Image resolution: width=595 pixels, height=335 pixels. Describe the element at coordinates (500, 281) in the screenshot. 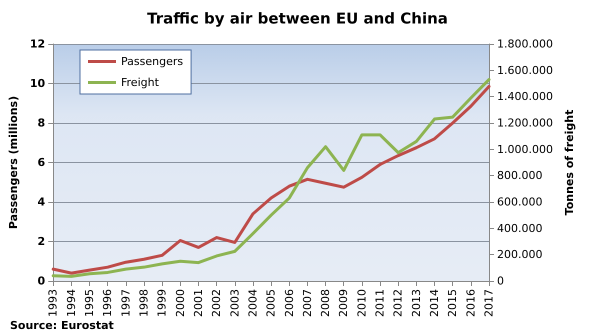

I see `y2-tick-label: 0` at that location.